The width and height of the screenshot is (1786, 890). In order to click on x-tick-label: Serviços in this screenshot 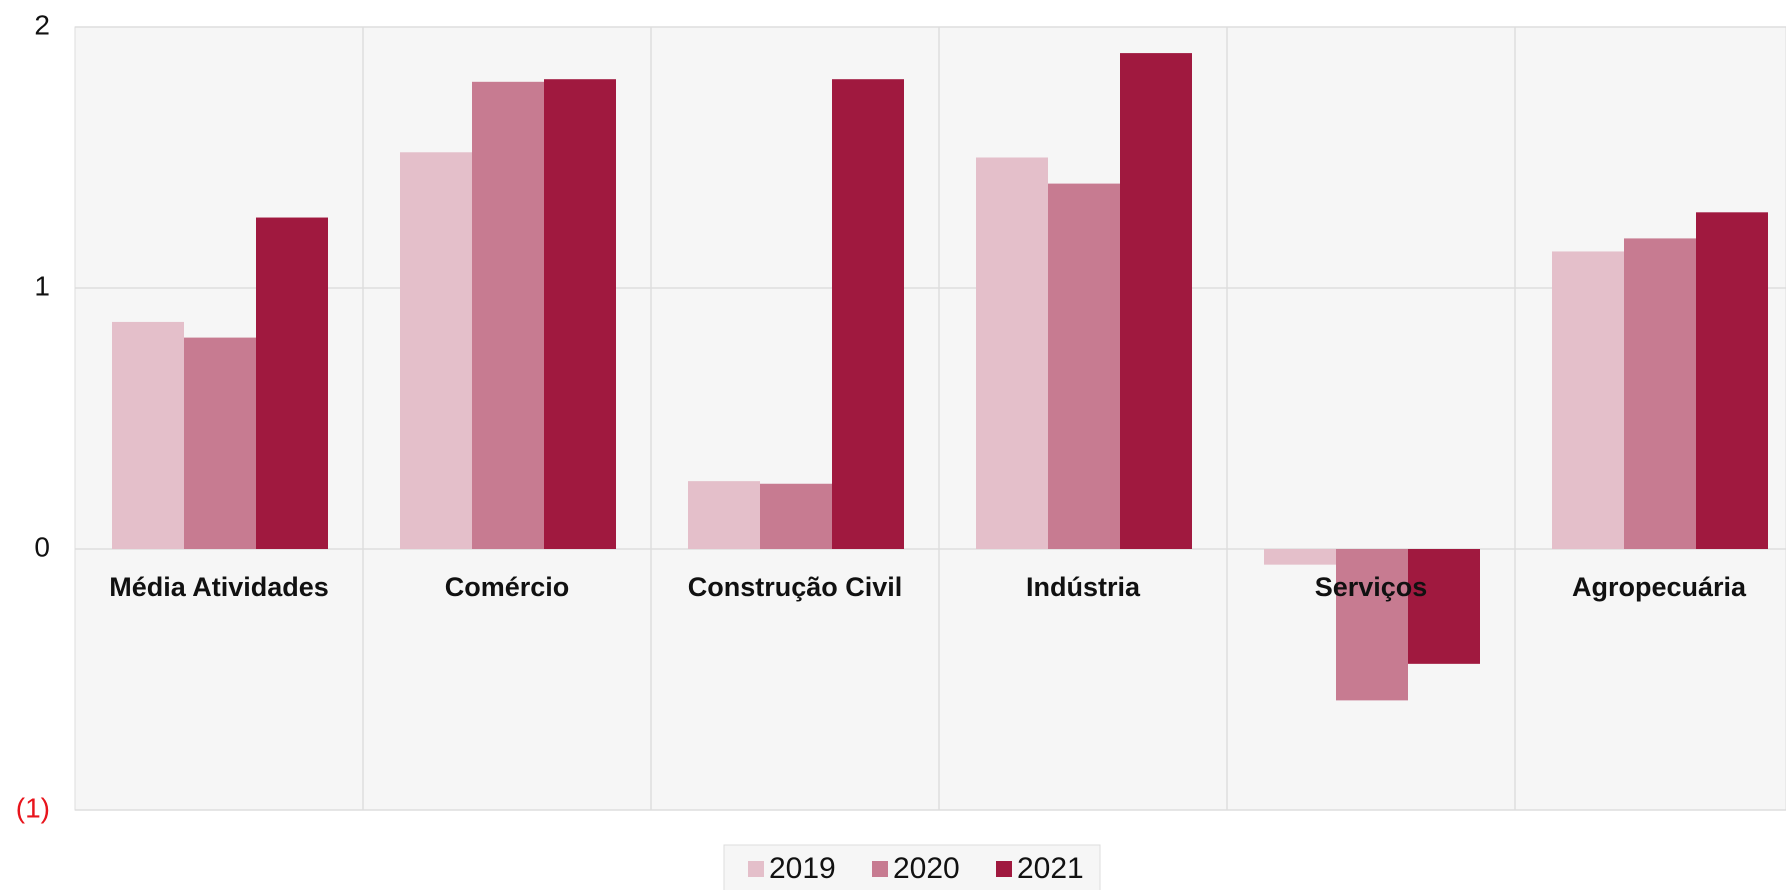, I will do `click(1371, 587)`.